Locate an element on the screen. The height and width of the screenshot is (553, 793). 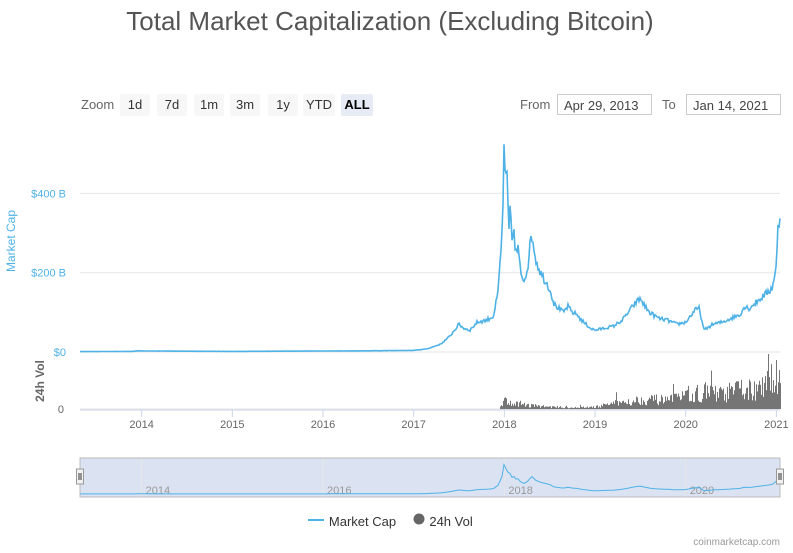
x-tick-label: 2015 is located at coordinates (232, 425).